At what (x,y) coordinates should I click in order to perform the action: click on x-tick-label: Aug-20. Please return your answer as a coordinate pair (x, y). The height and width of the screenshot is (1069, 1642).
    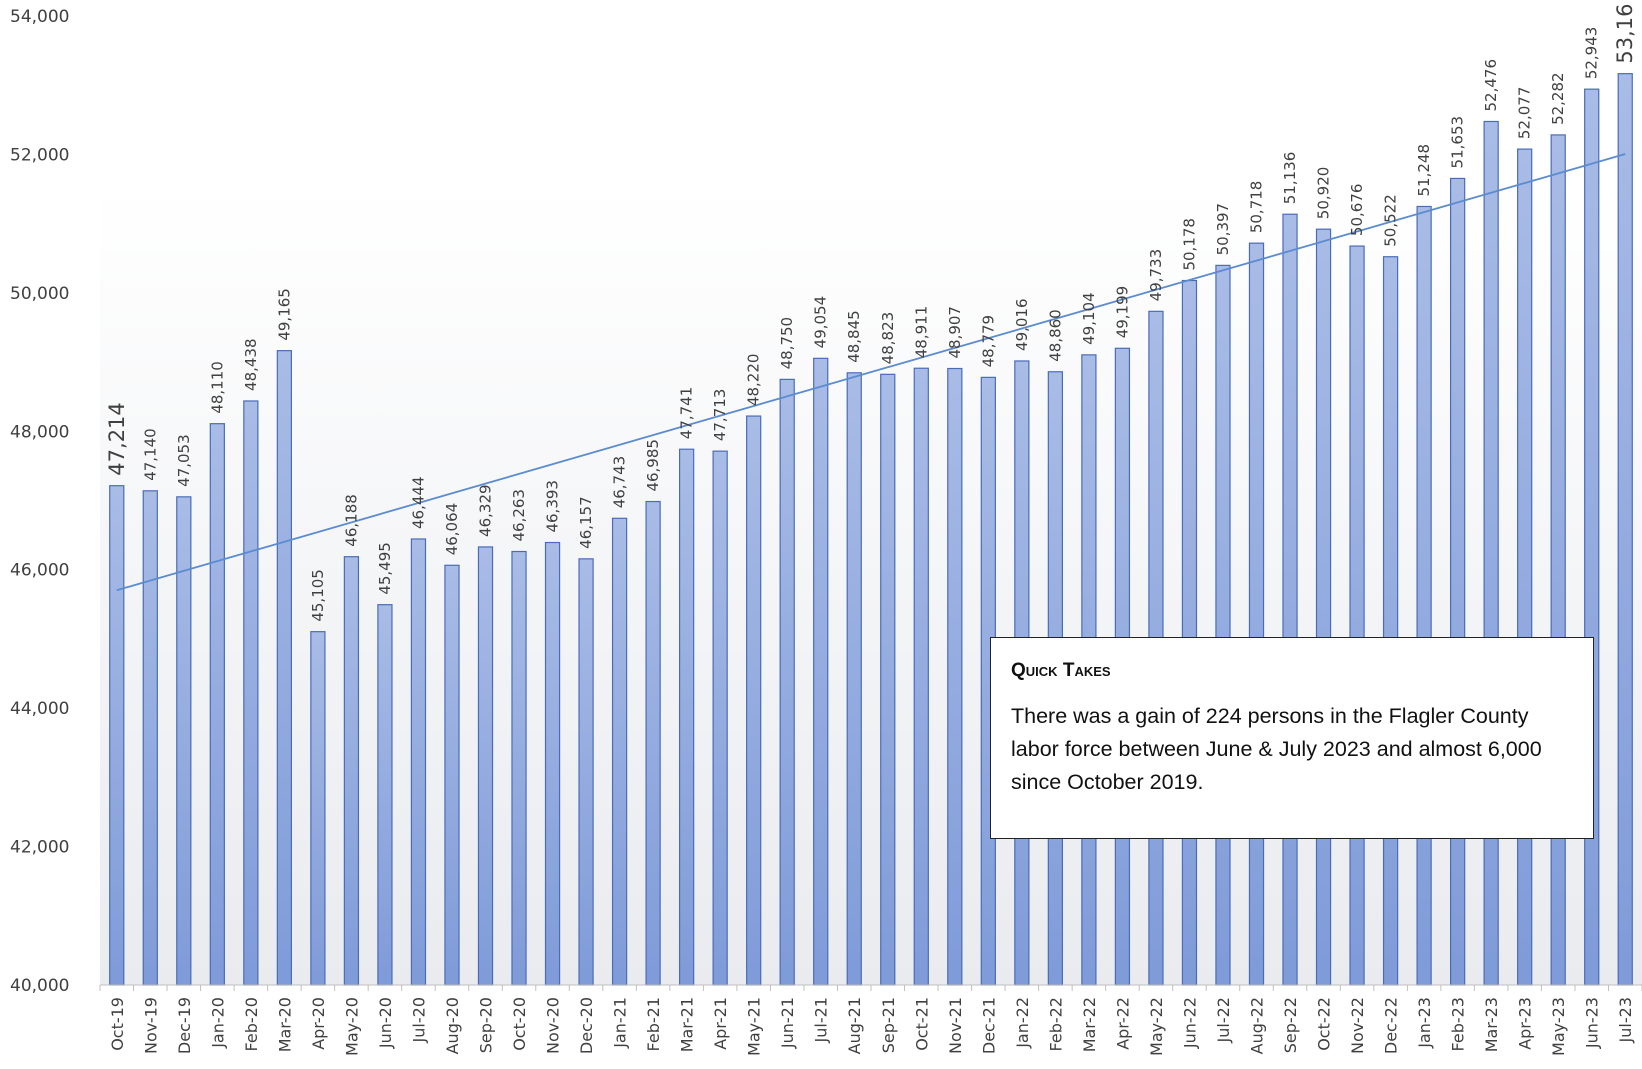
    Looking at the image, I should click on (452, 1025).